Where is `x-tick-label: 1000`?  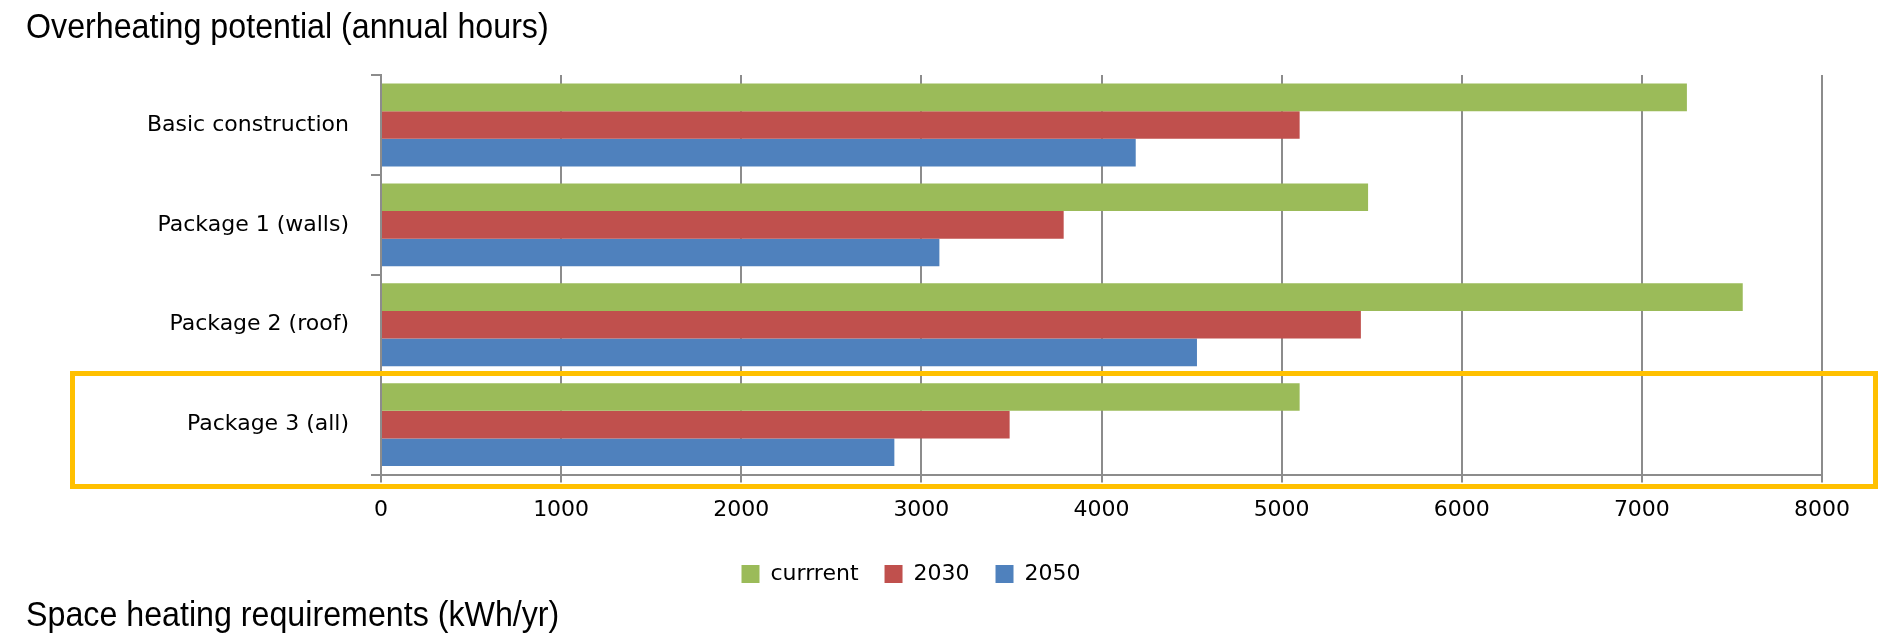 x-tick-label: 1000 is located at coordinates (561, 508).